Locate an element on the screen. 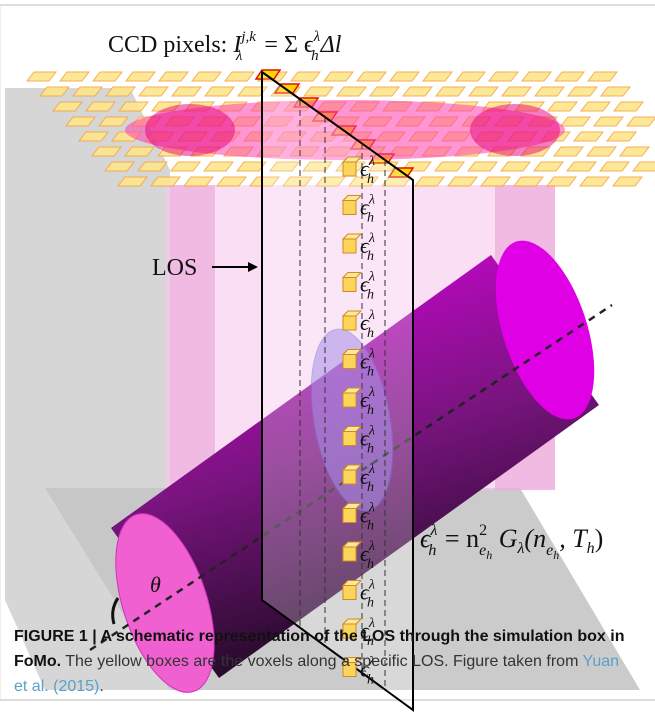  cylinder-cap is located at coordinates (165, 603).